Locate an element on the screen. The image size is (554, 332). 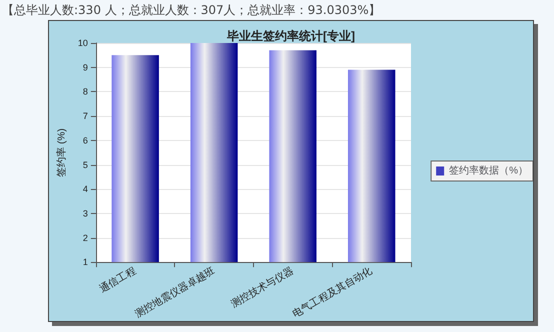
y-tick-label: 5 is located at coordinates (85, 165).